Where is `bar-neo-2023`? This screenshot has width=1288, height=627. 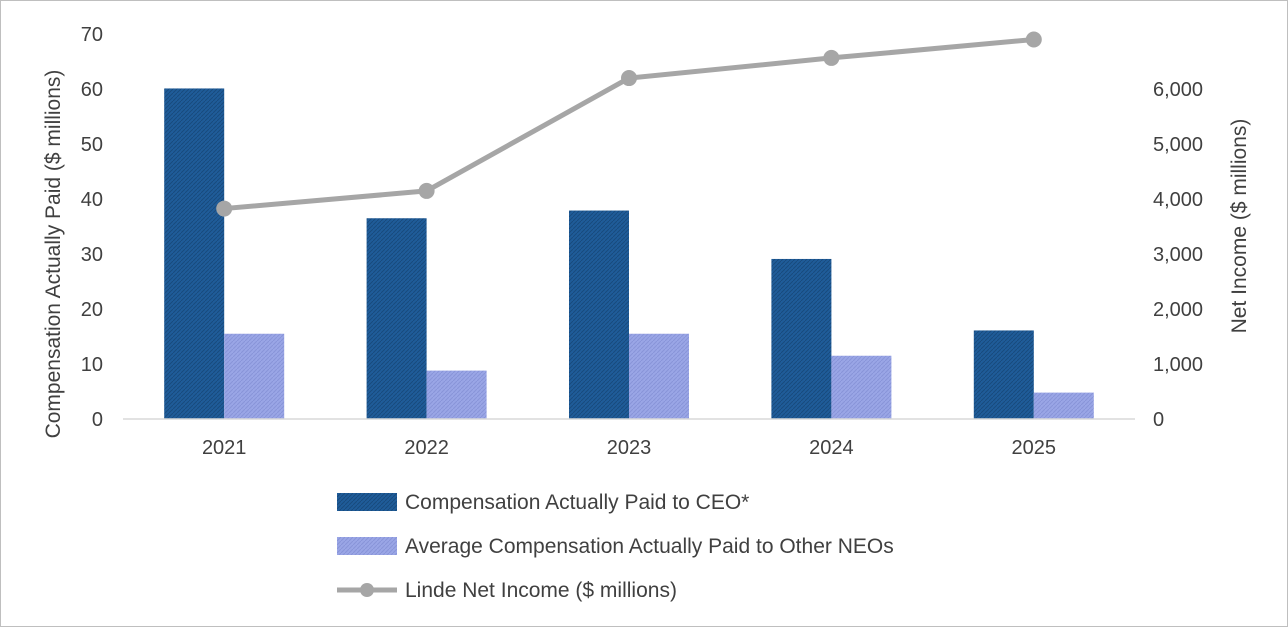
bar-neo-2023 is located at coordinates (659, 376).